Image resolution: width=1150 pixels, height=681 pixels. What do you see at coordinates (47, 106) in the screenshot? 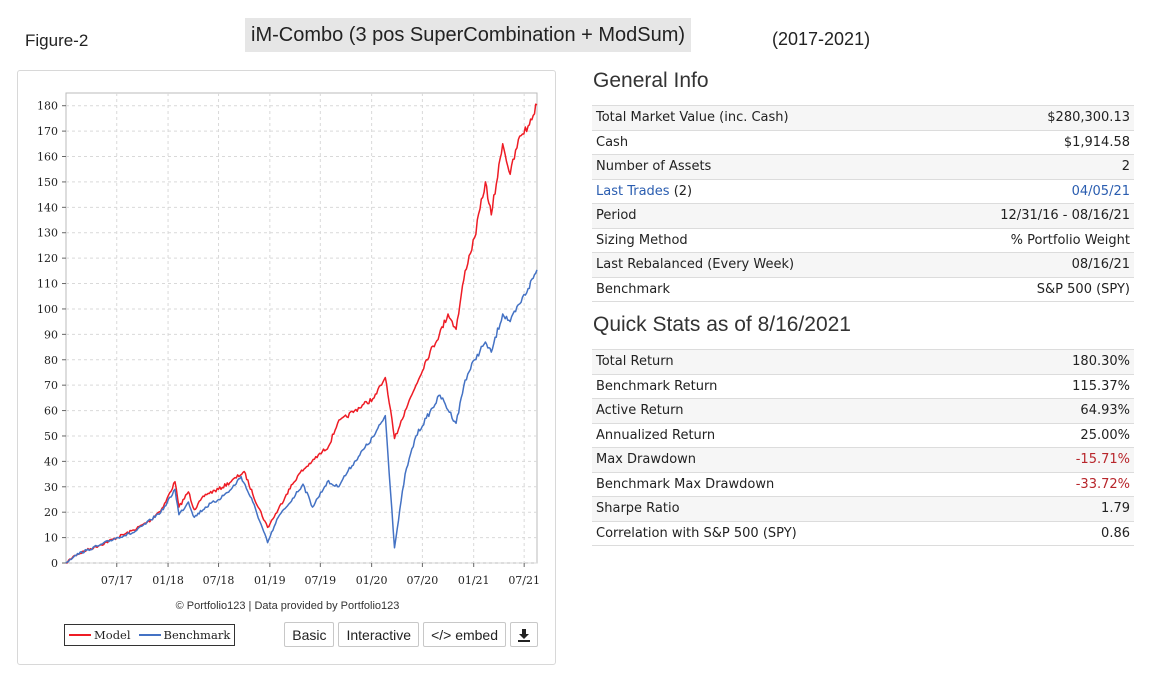
I see `y-tick-label: 180` at bounding box center [47, 106].